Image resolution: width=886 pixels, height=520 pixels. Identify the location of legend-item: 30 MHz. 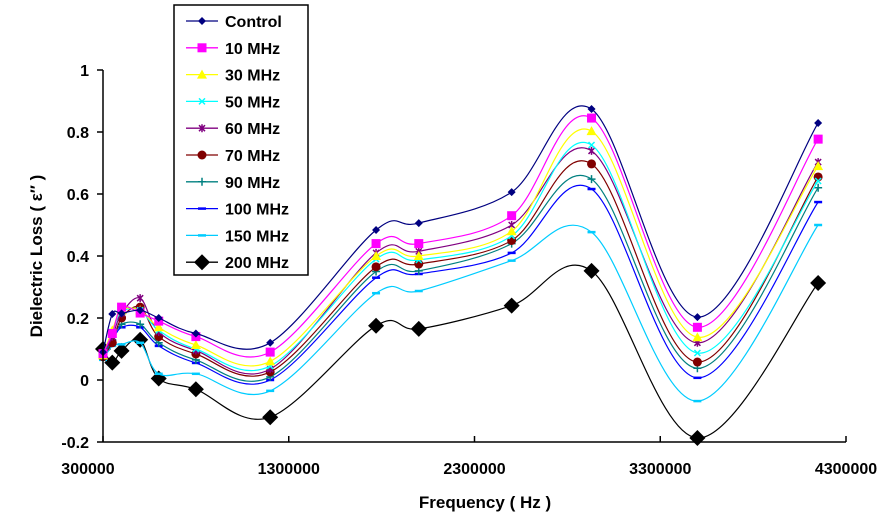
(233, 76).